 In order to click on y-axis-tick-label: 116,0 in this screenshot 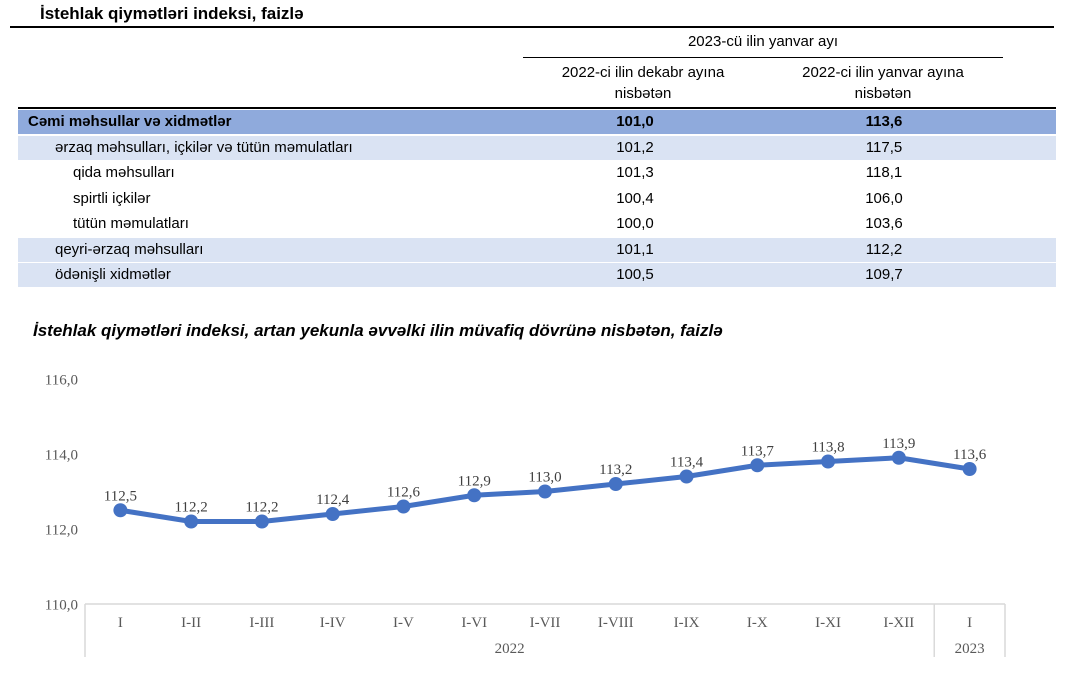, I will do `click(61, 381)`.